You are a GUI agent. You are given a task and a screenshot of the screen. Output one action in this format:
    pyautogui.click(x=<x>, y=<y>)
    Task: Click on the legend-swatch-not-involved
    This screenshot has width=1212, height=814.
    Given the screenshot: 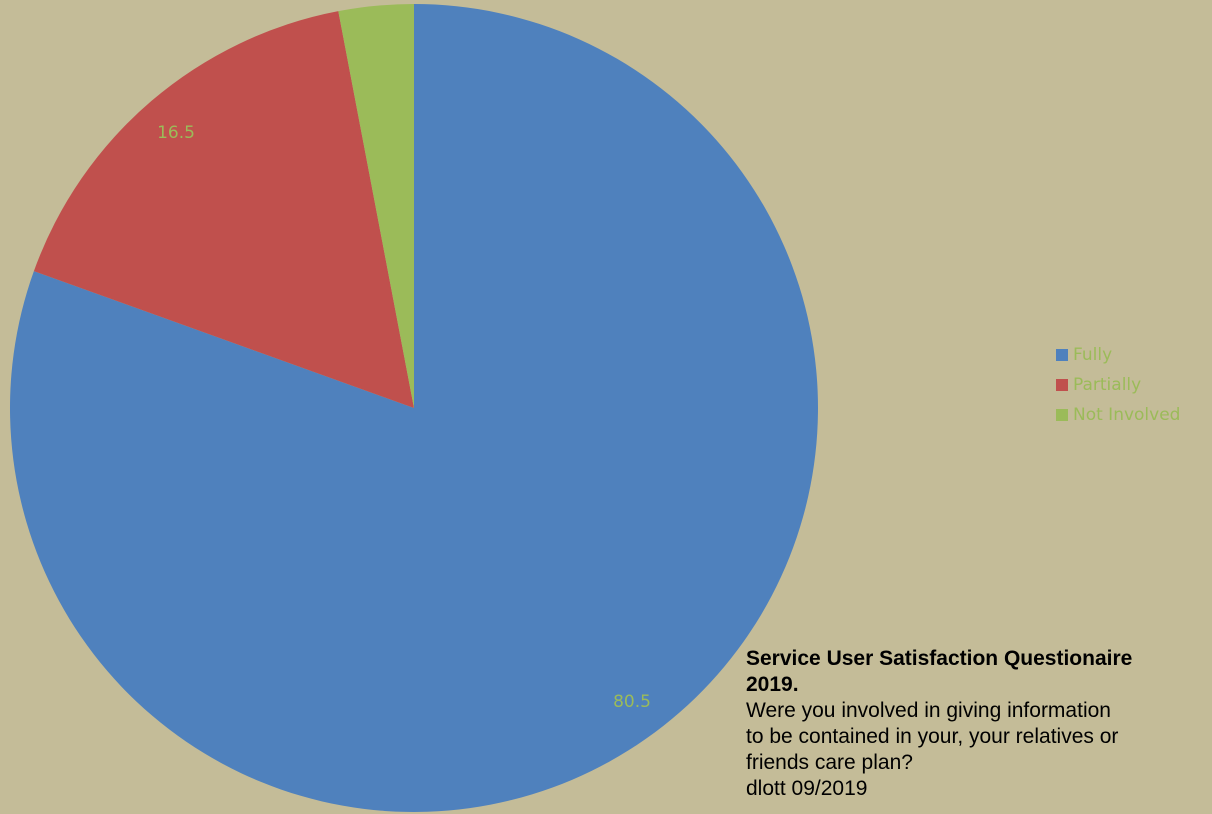 What is the action you would take?
    pyautogui.click(x=1062, y=415)
    